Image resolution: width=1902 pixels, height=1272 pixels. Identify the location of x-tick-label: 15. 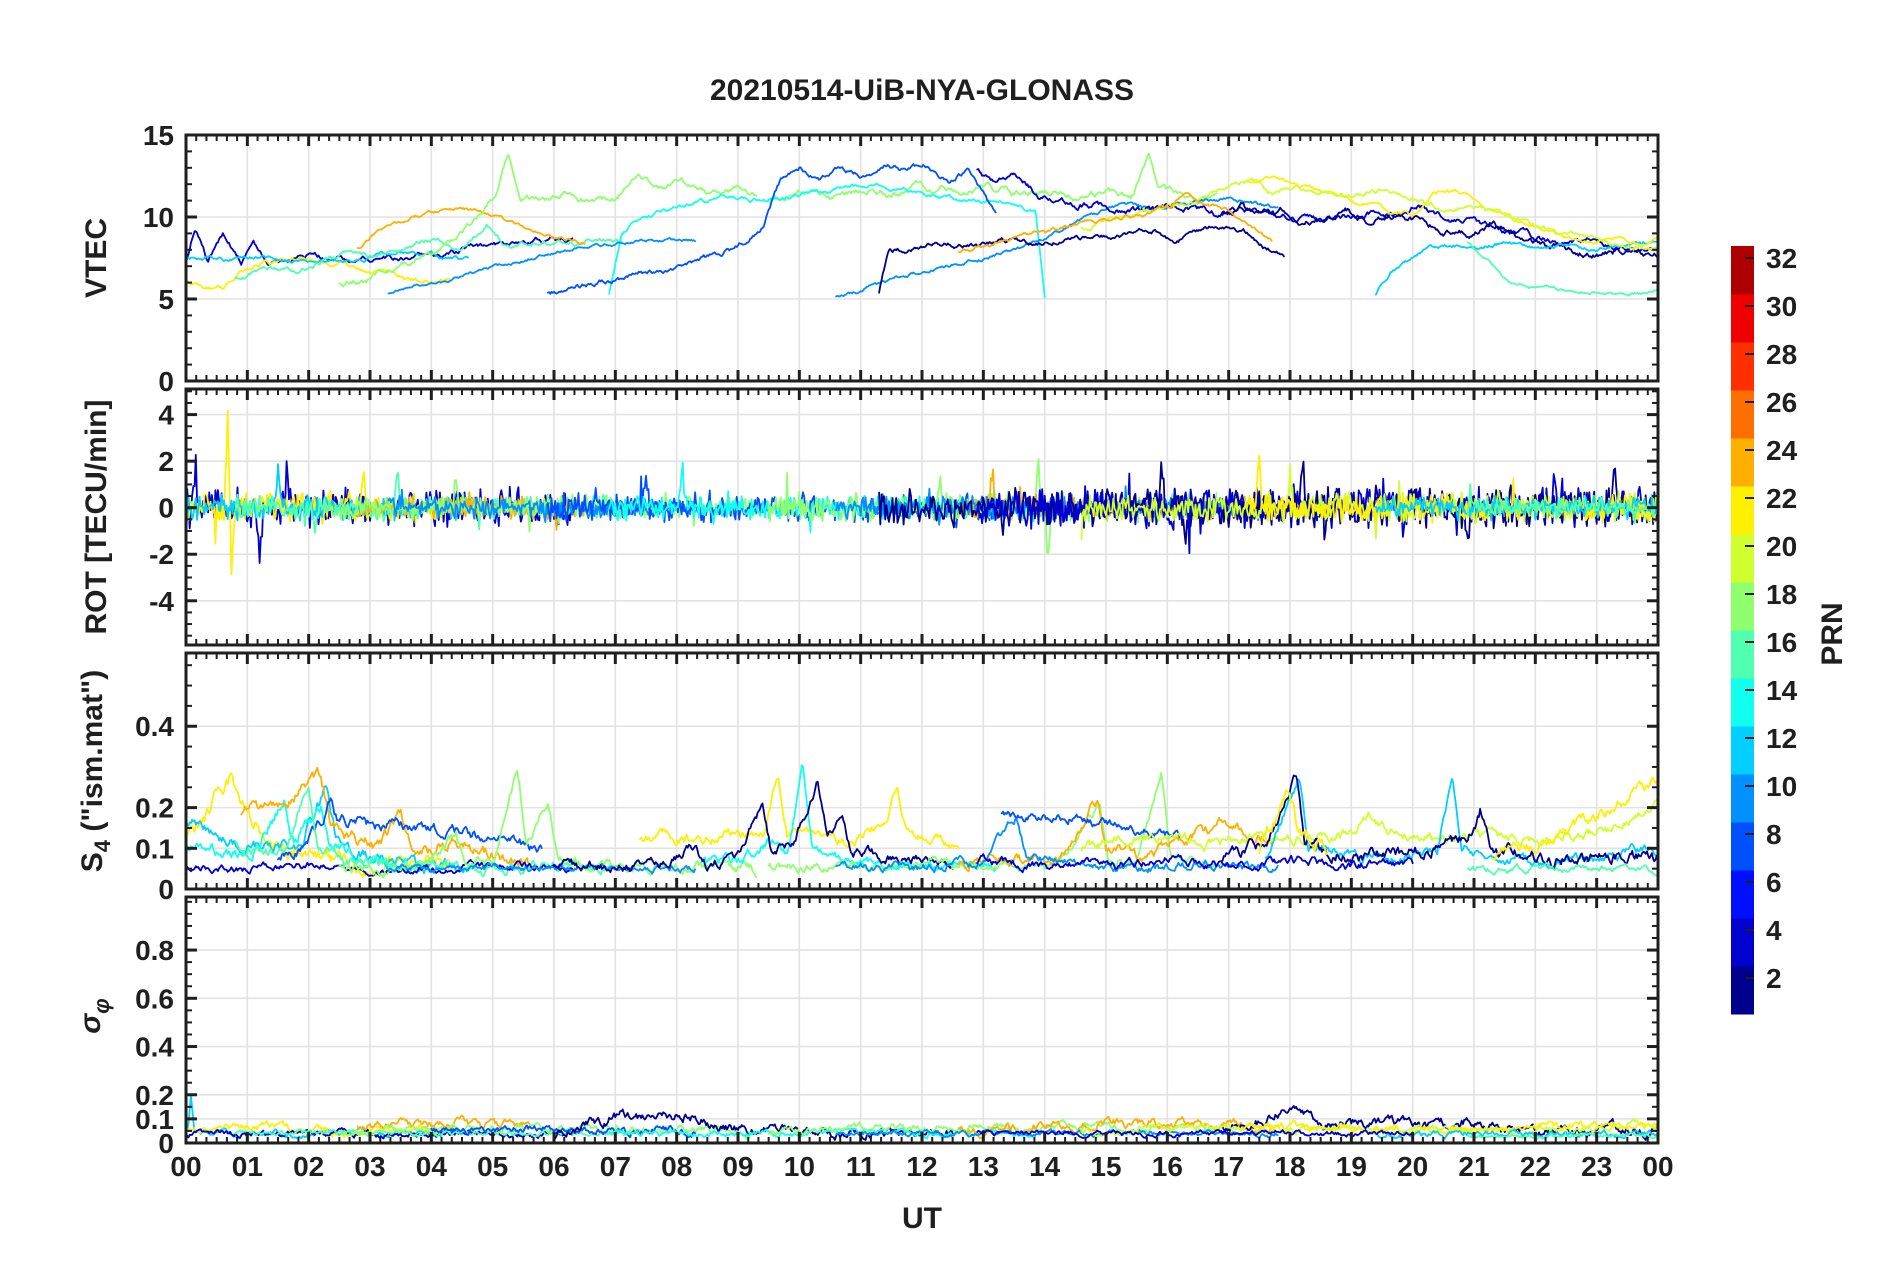
(1105, 1166).